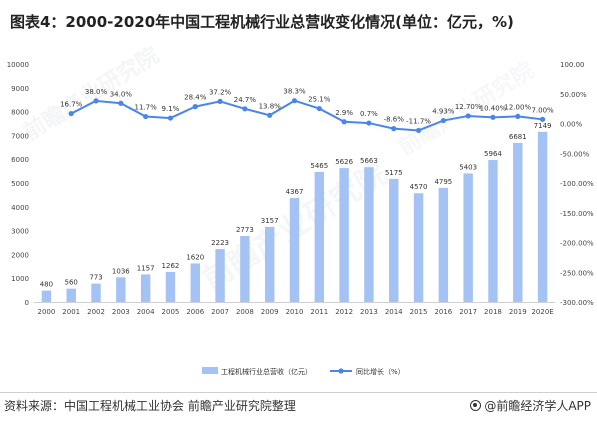 The width and height of the screenshot is (597, 424). What do you see at coordinates (220, 243) in the screenshot?
I see `bar-value-label: 2223` at bounding box center [220, 243].